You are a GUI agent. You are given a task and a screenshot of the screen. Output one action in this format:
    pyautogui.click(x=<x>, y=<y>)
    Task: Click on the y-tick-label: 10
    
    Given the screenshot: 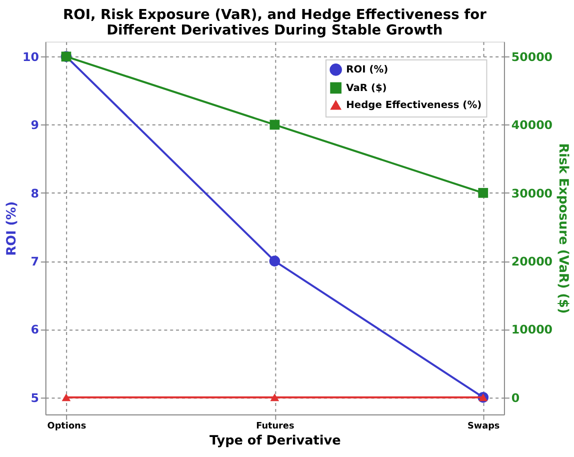 What is the action you would take?
    pyautogui.click(x=30, y=57)
    